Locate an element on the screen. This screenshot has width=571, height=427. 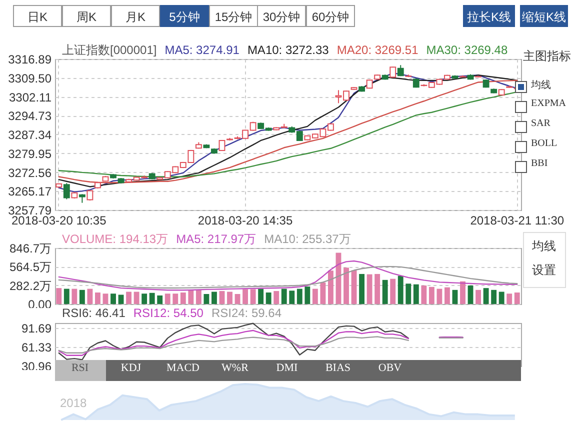
series-label: RSI12: 54.50 is located at coordinates (168, 313).